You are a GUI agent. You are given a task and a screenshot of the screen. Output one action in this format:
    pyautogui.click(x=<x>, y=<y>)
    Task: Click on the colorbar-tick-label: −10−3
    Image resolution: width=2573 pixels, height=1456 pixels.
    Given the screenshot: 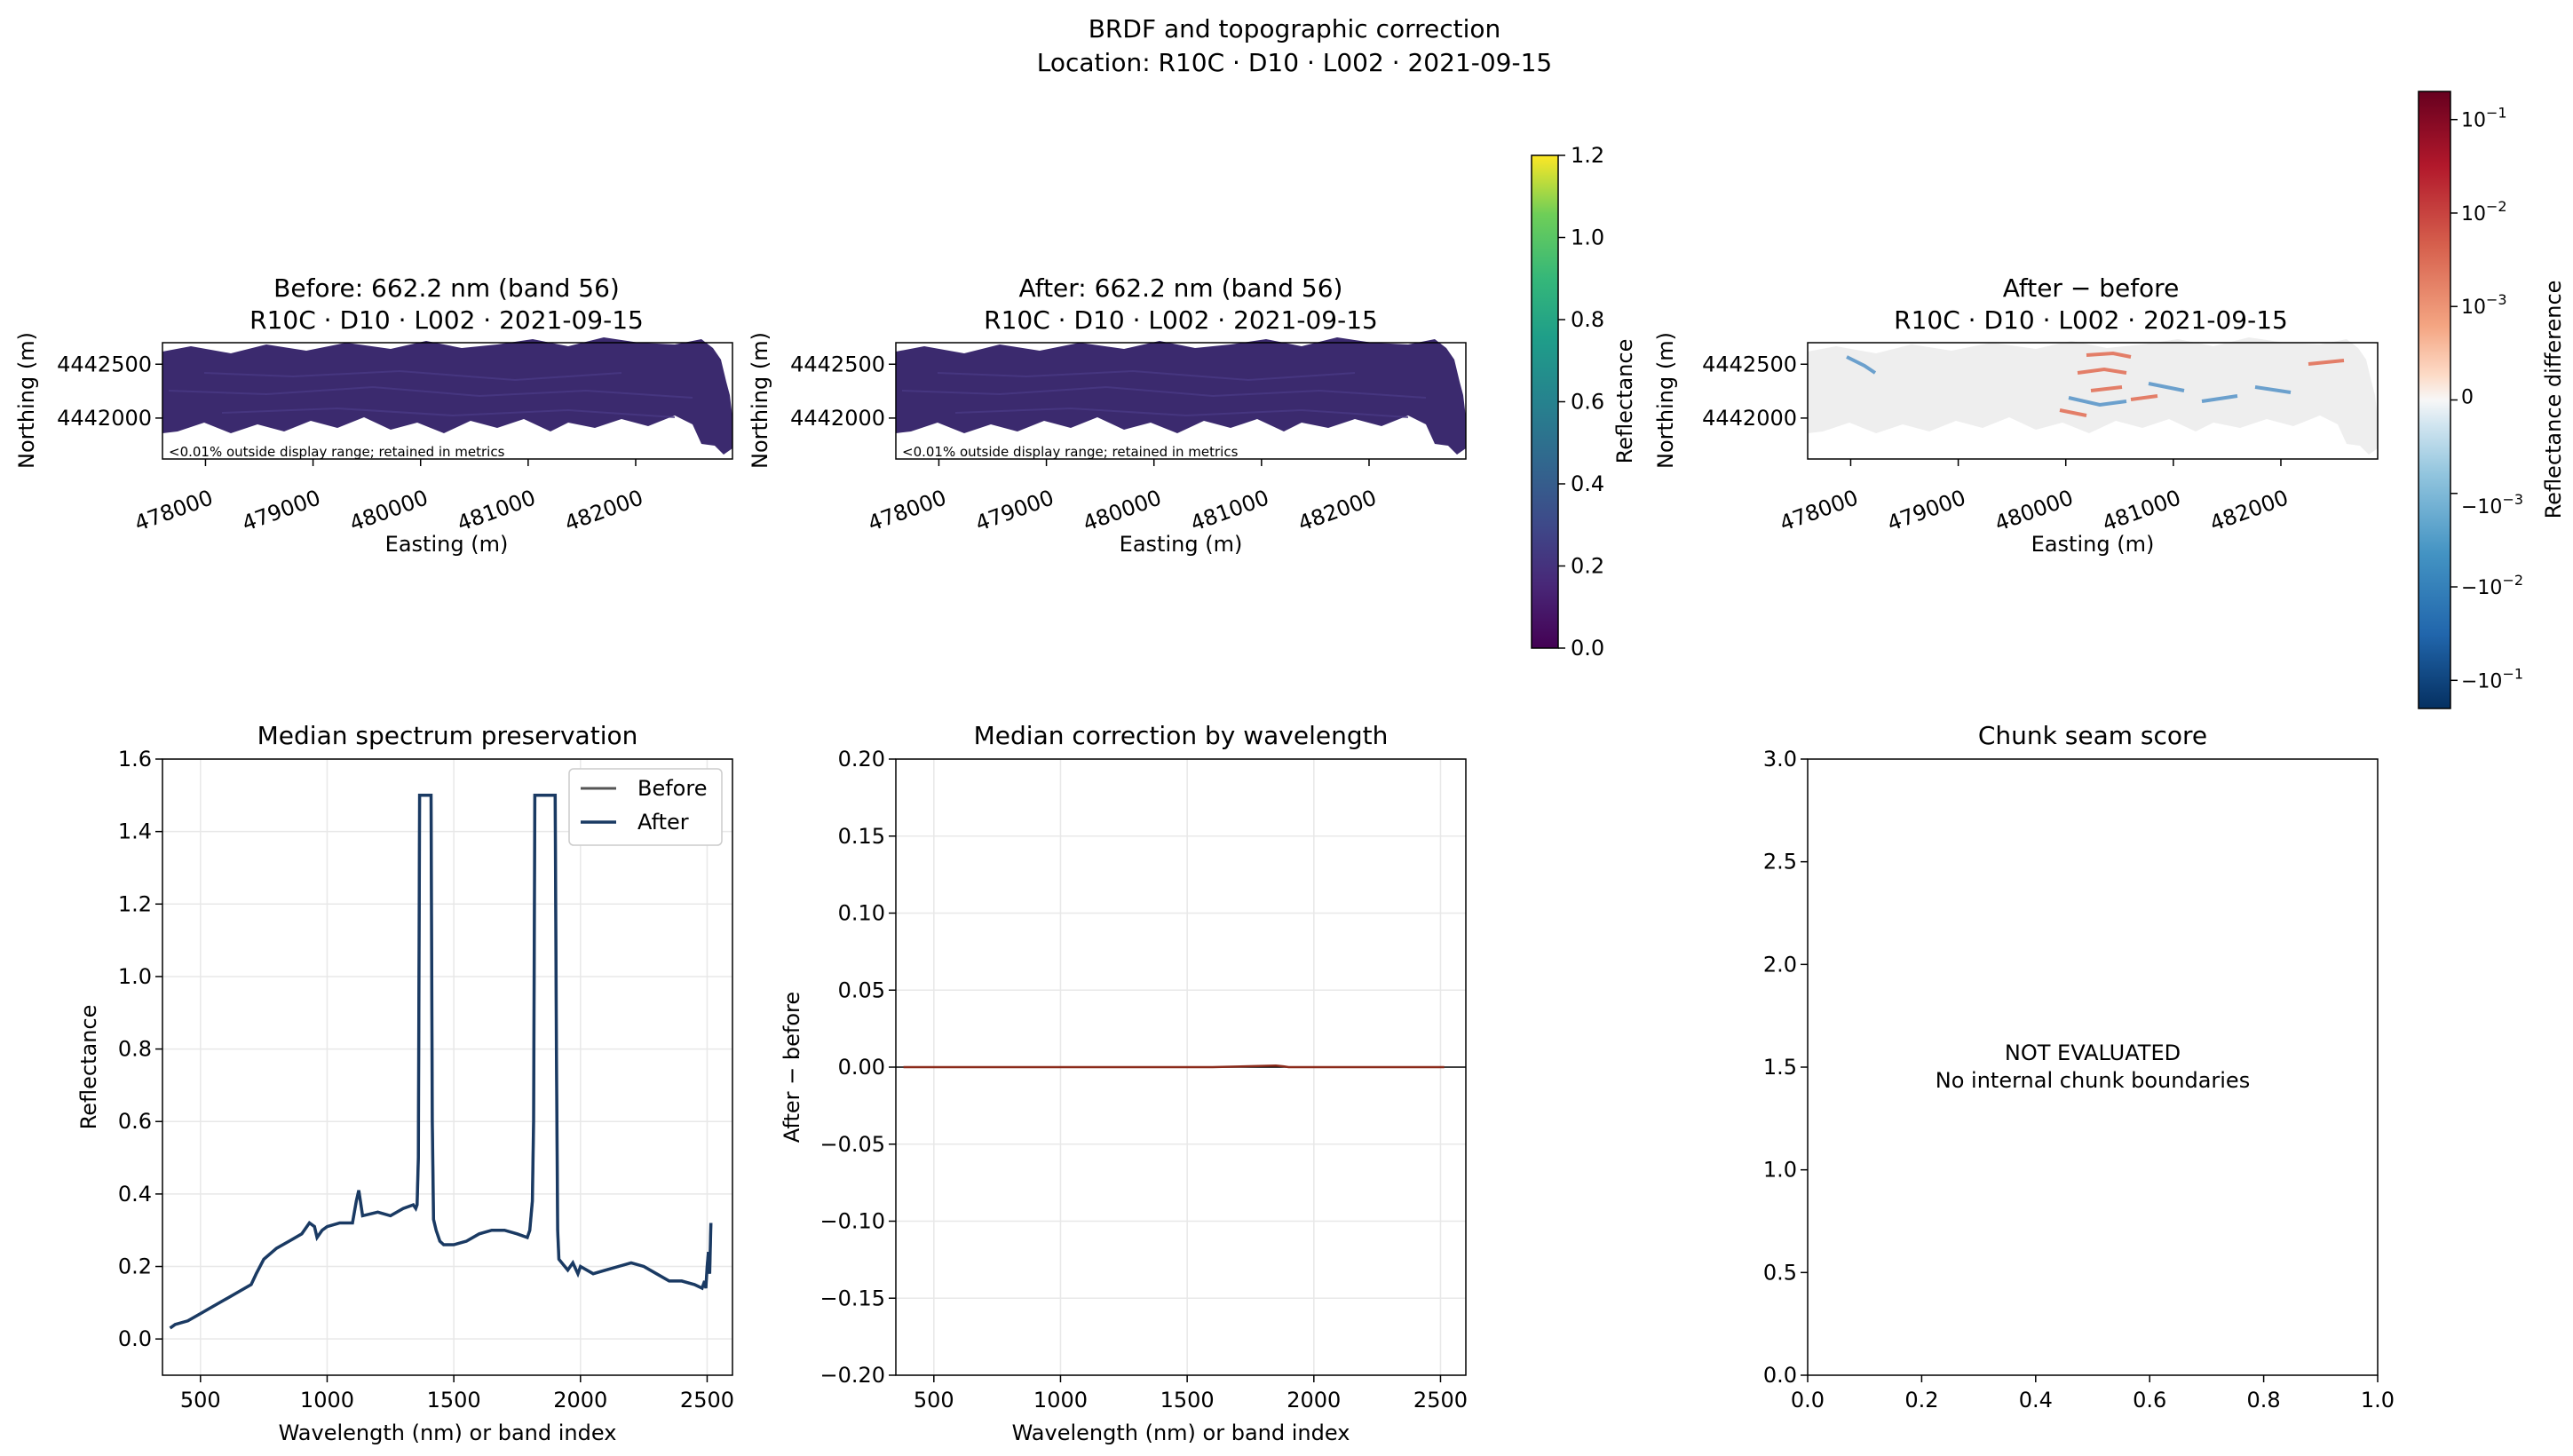 What is the action you would take?
    pyautogui.click(x=2492, y=505)
    